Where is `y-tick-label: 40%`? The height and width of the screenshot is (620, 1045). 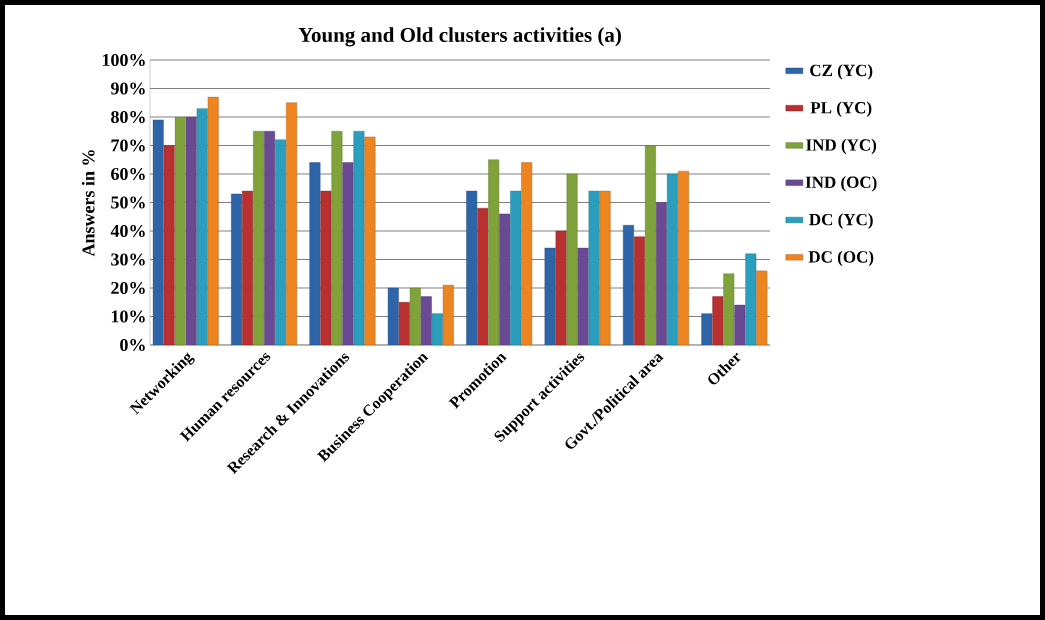
y-tick-label: 40% is located at coordinates (127, 231).